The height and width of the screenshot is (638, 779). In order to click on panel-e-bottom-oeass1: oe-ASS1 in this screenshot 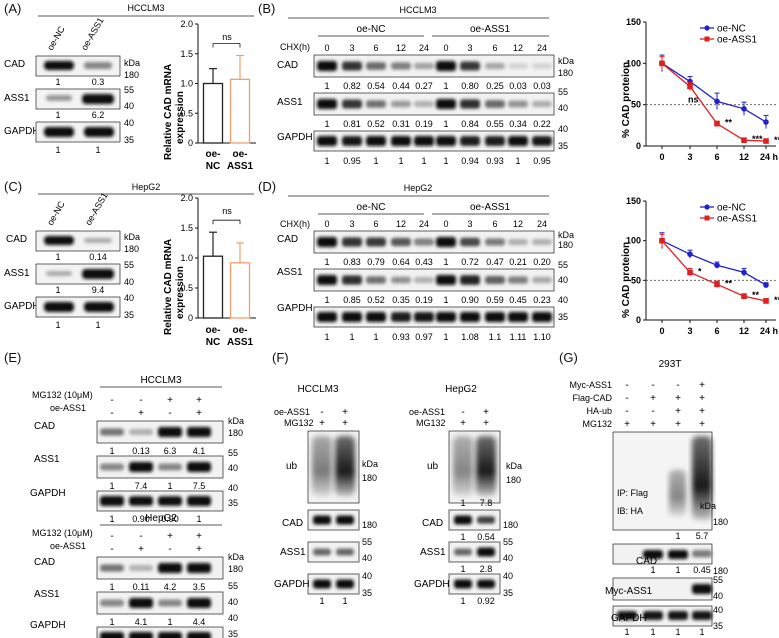, I will do `click(68, 546)`.